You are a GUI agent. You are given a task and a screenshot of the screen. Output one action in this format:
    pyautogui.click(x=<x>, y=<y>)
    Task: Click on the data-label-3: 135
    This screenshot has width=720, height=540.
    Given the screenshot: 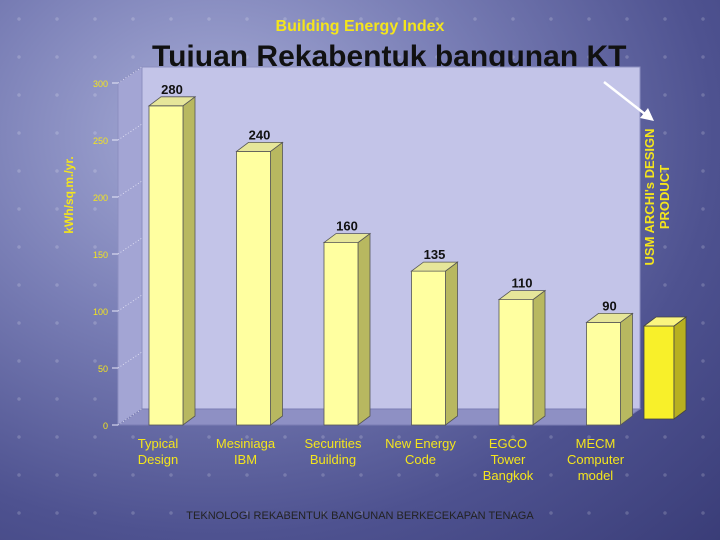 What is the action you would take?
    pyautogui.click(x=435, y=254)
    